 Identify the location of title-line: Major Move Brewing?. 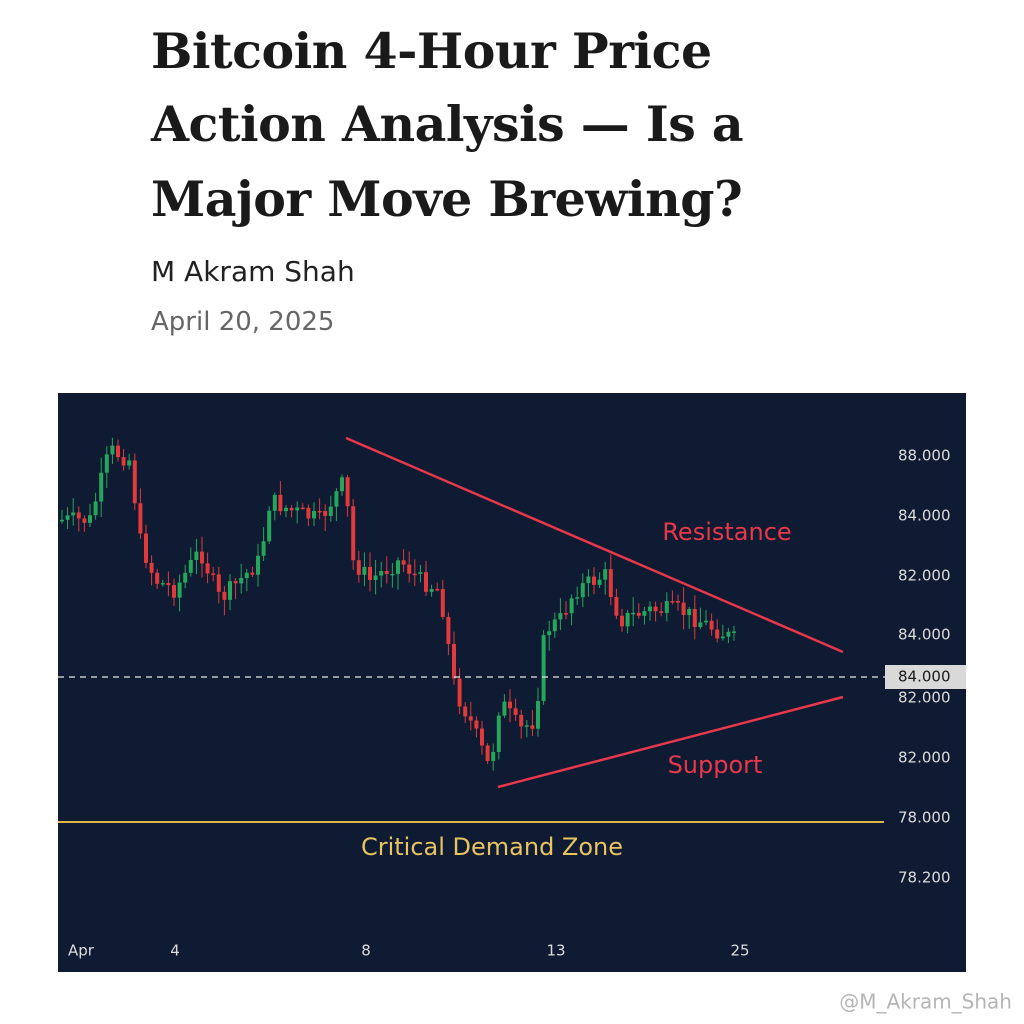
(447, 199).